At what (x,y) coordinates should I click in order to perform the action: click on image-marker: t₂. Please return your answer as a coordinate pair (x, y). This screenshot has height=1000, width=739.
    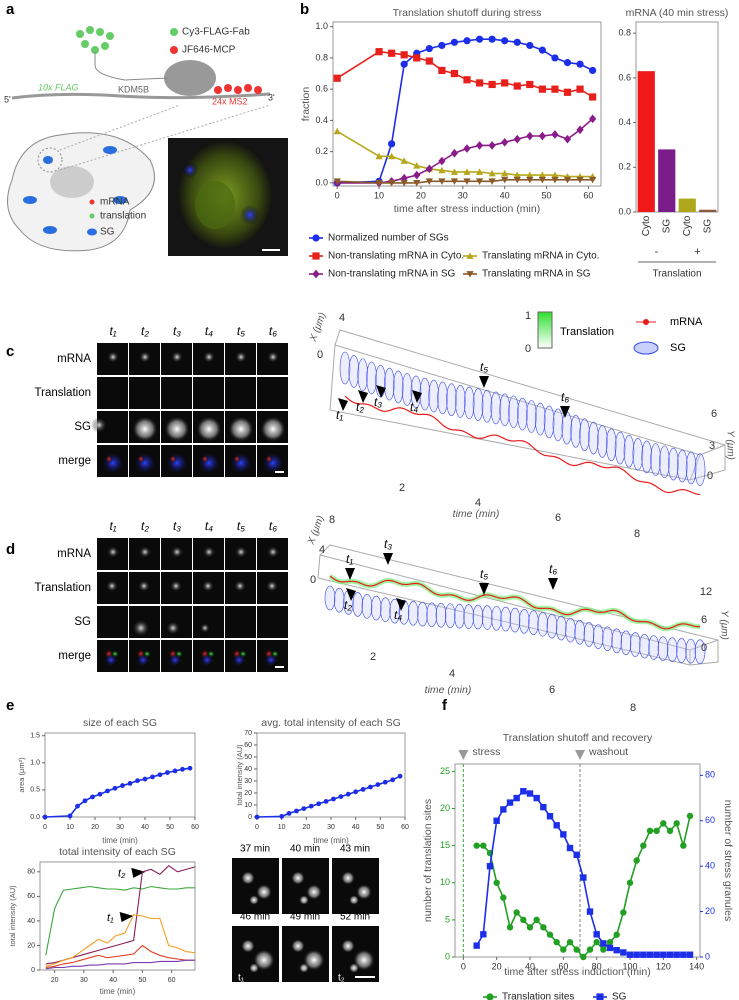
    Looking at the image, I should click on (341, 978).